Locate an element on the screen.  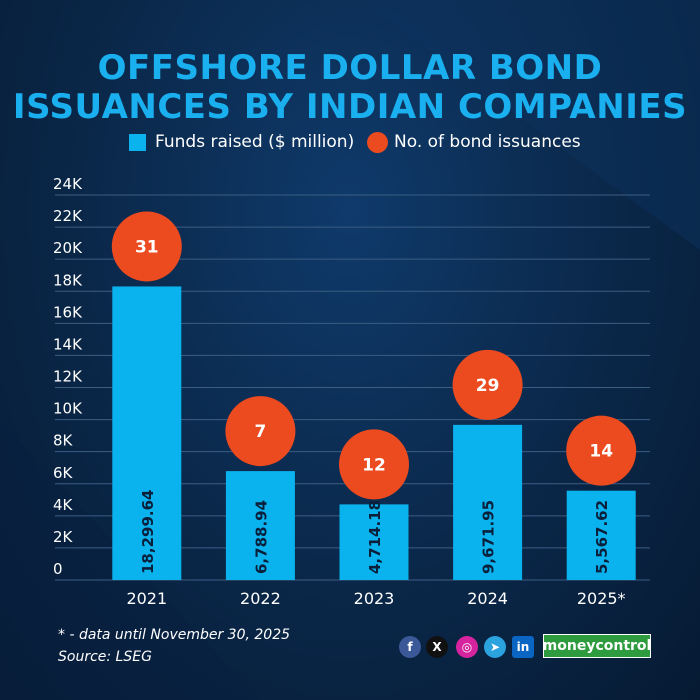
bar-value-label: 18,299.64 is located at coordinates (148, 532).